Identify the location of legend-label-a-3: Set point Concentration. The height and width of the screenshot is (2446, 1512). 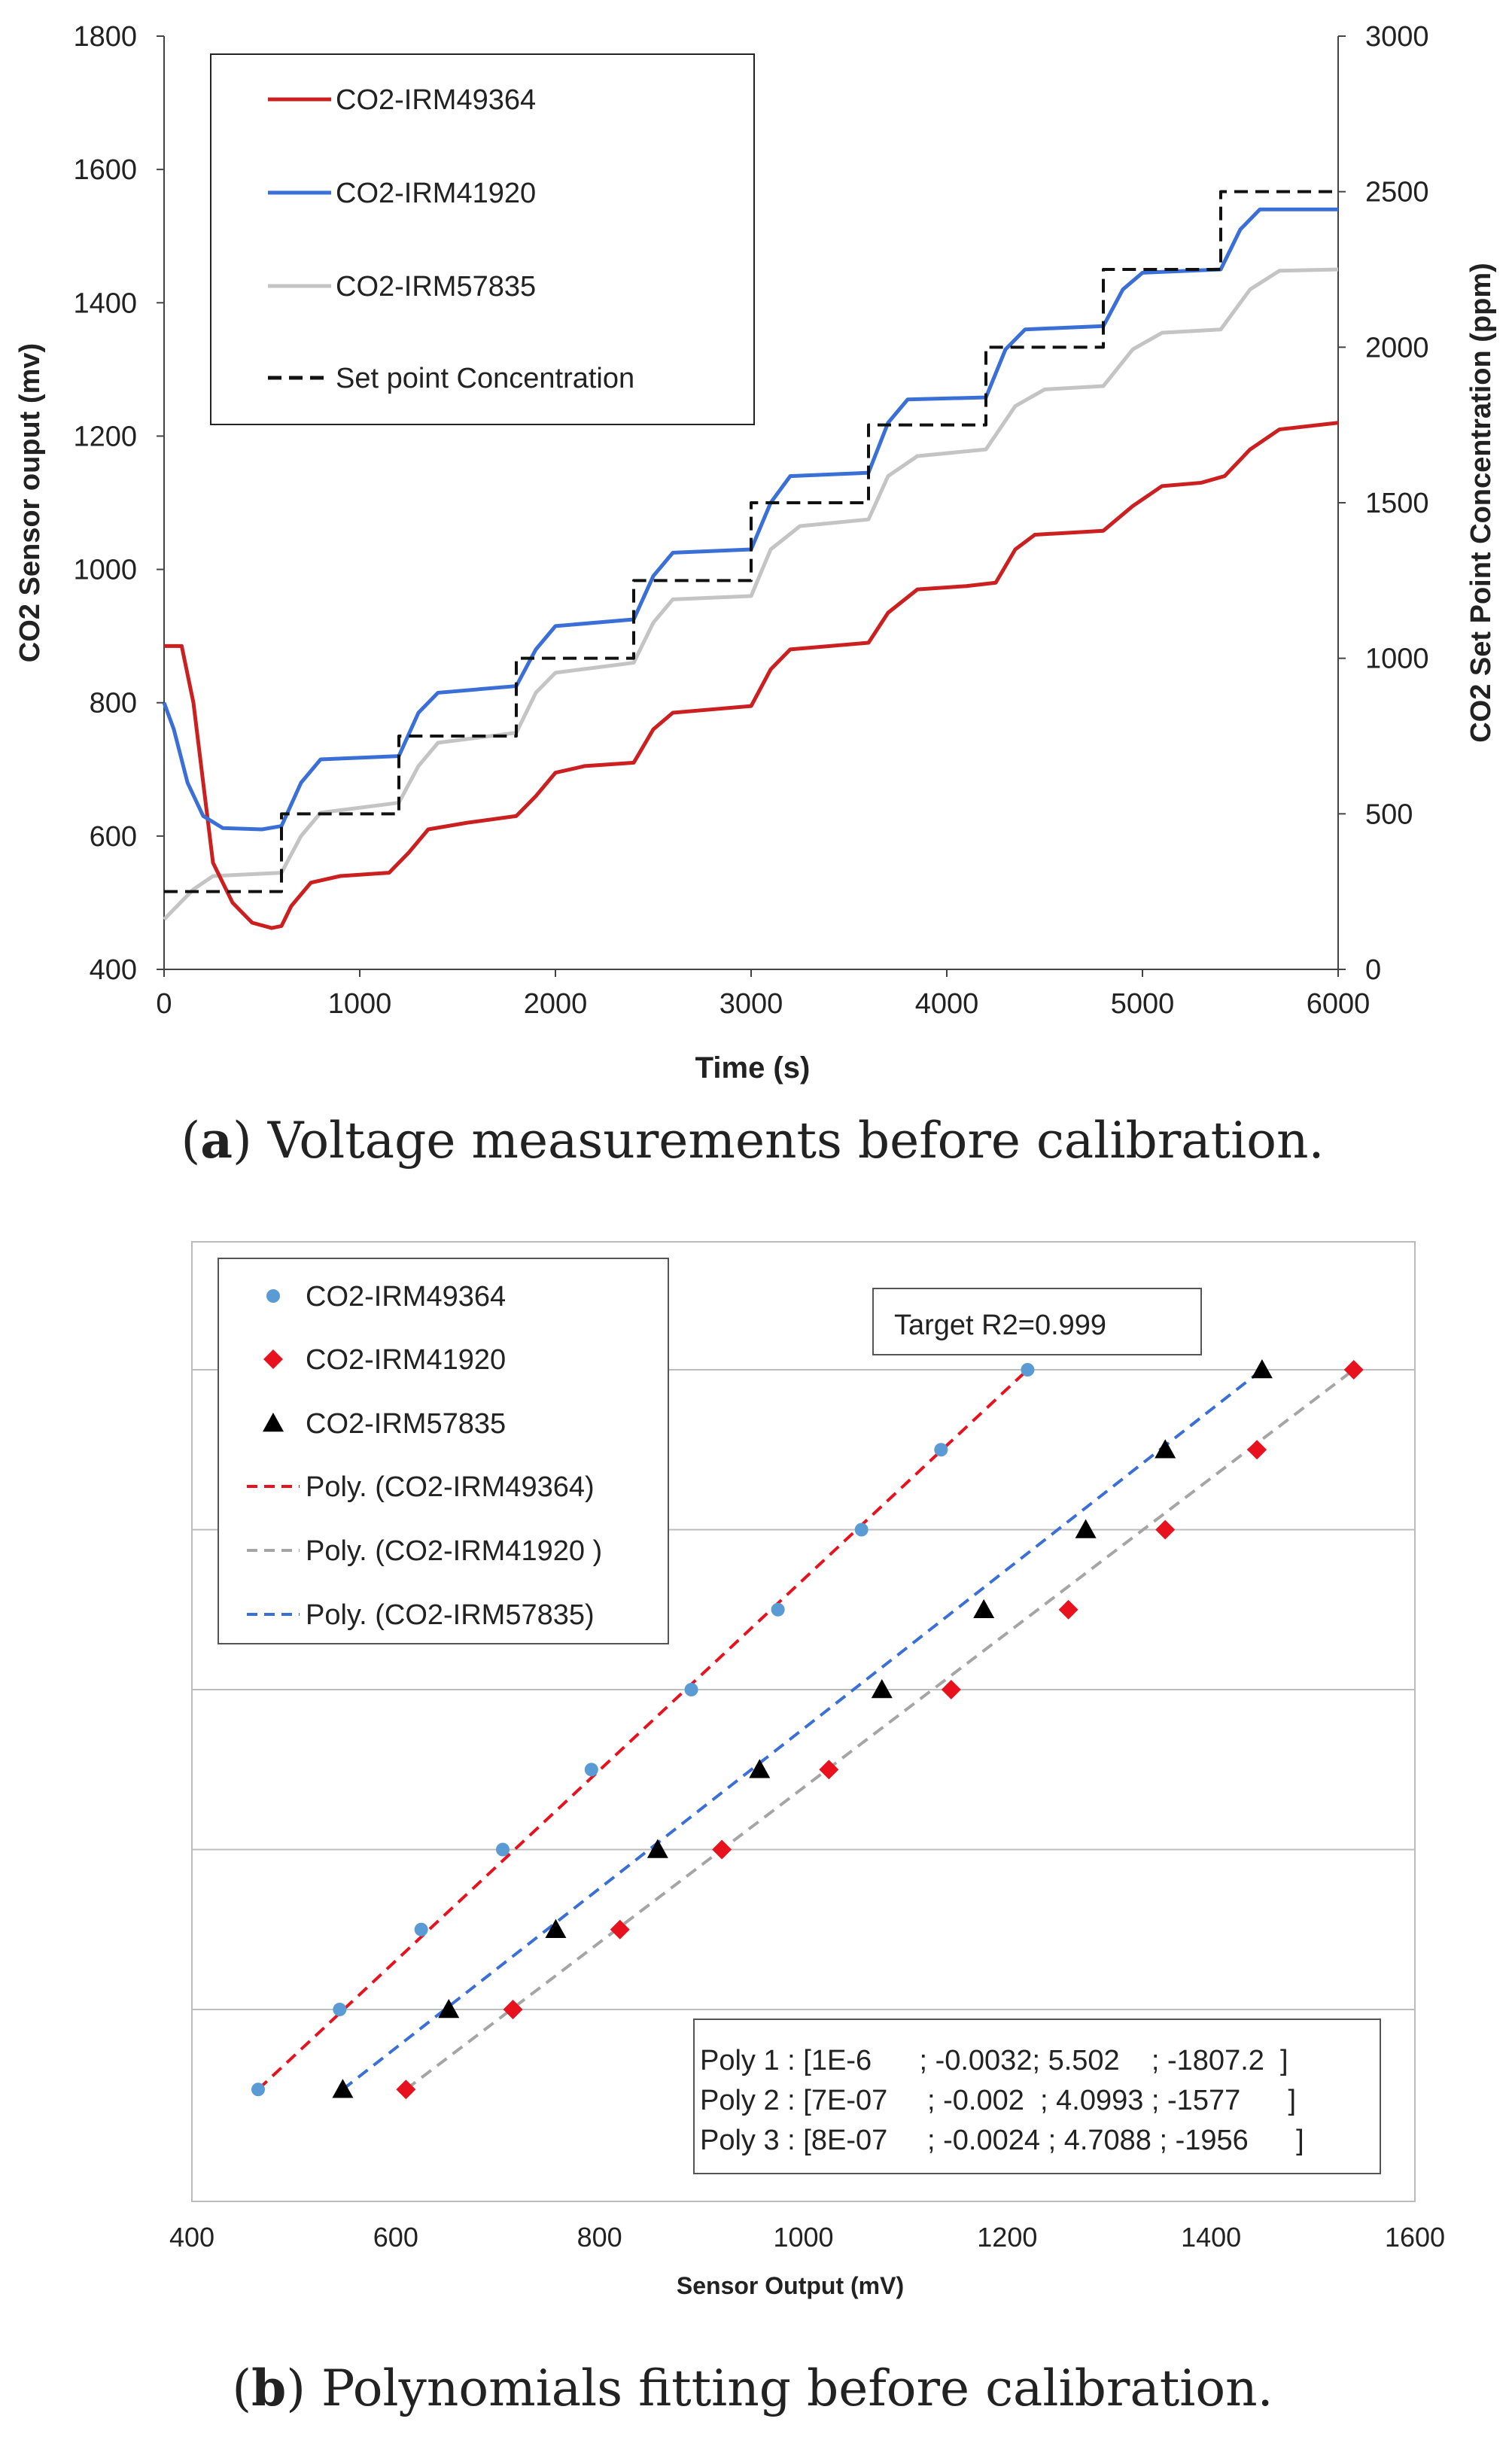
(485, 378).